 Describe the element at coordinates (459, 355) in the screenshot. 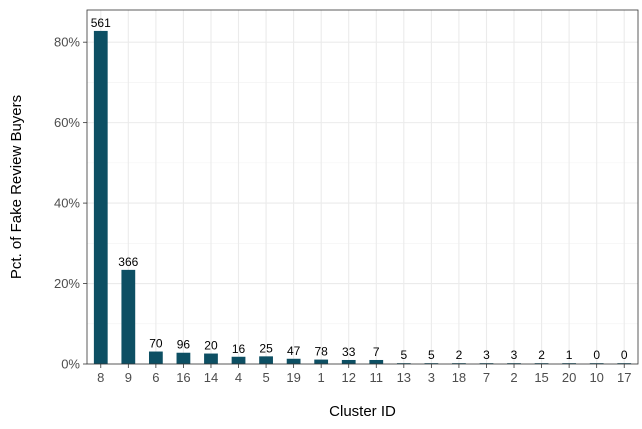

I see `data-label-cluster-18: 2` at that location.